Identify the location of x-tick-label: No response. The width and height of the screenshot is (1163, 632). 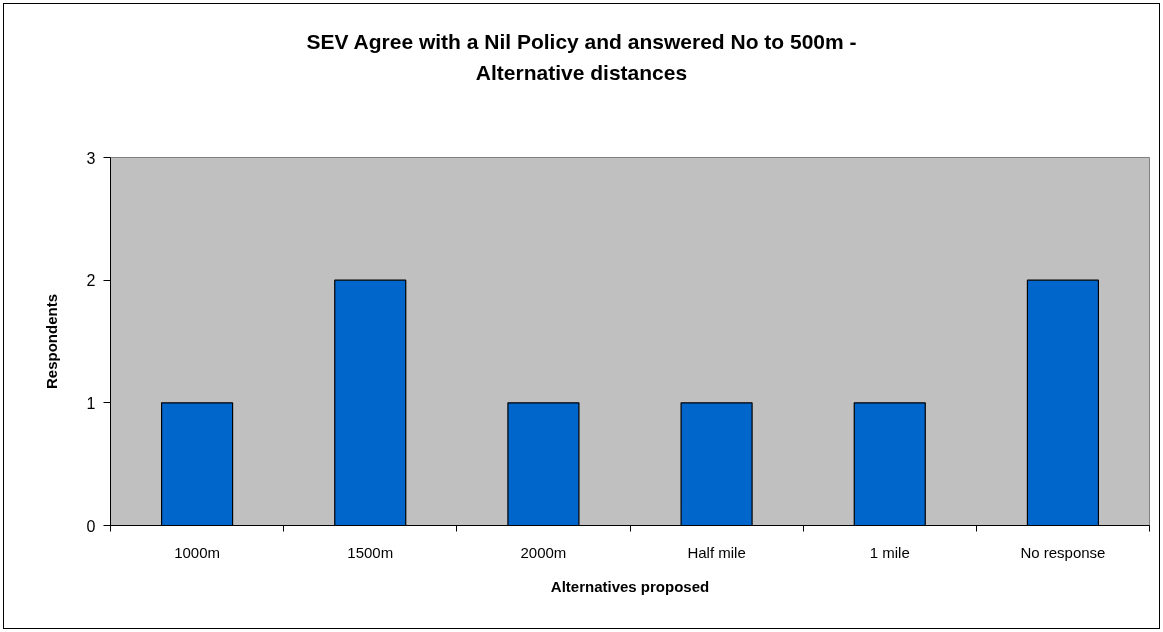
(1063, 552).